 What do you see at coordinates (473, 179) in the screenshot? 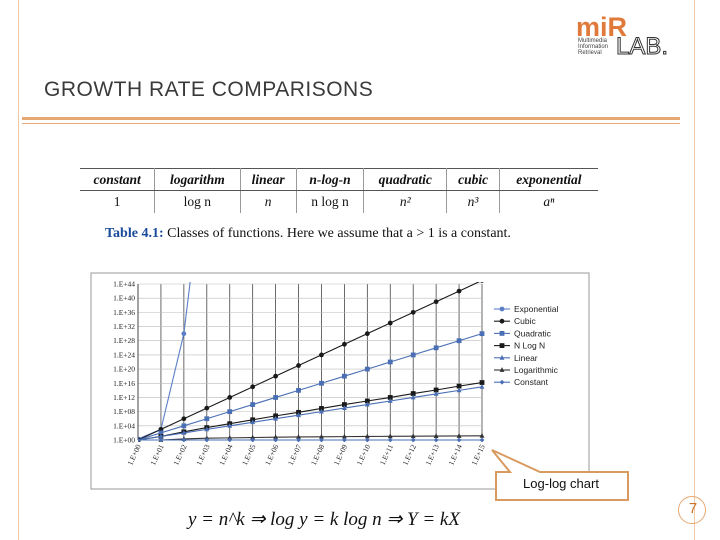
I see `header-cubic: cubic` at bounding box center [473, 179].